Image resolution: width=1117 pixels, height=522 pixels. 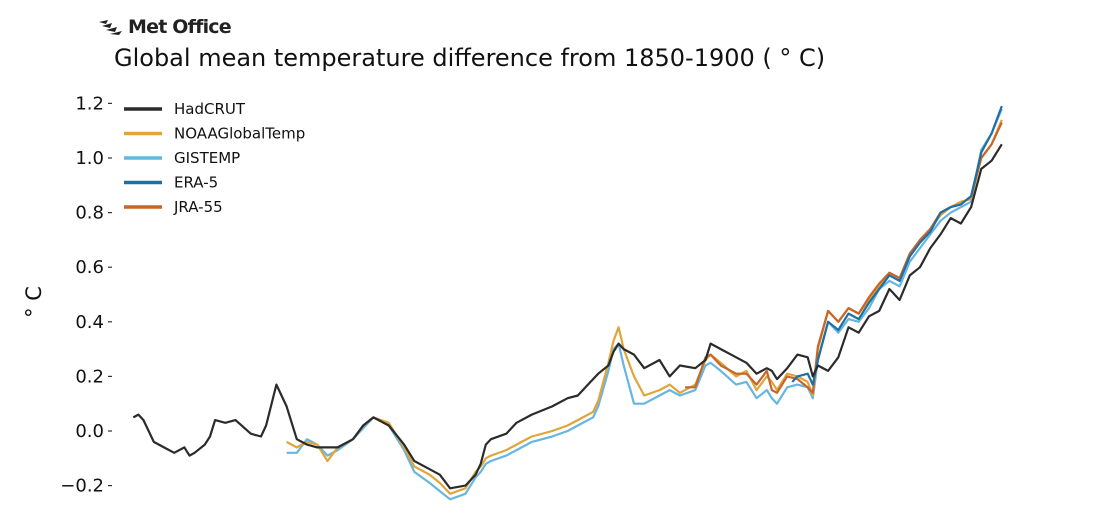 I want to click on legend-label: JRA-55, so click(x=198, y=207).